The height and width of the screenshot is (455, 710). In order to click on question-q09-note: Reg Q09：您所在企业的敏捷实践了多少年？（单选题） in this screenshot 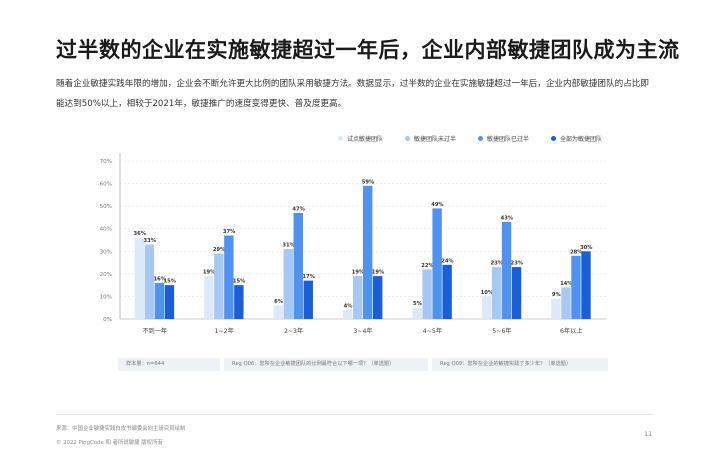, I will do `click(520, 364)`.